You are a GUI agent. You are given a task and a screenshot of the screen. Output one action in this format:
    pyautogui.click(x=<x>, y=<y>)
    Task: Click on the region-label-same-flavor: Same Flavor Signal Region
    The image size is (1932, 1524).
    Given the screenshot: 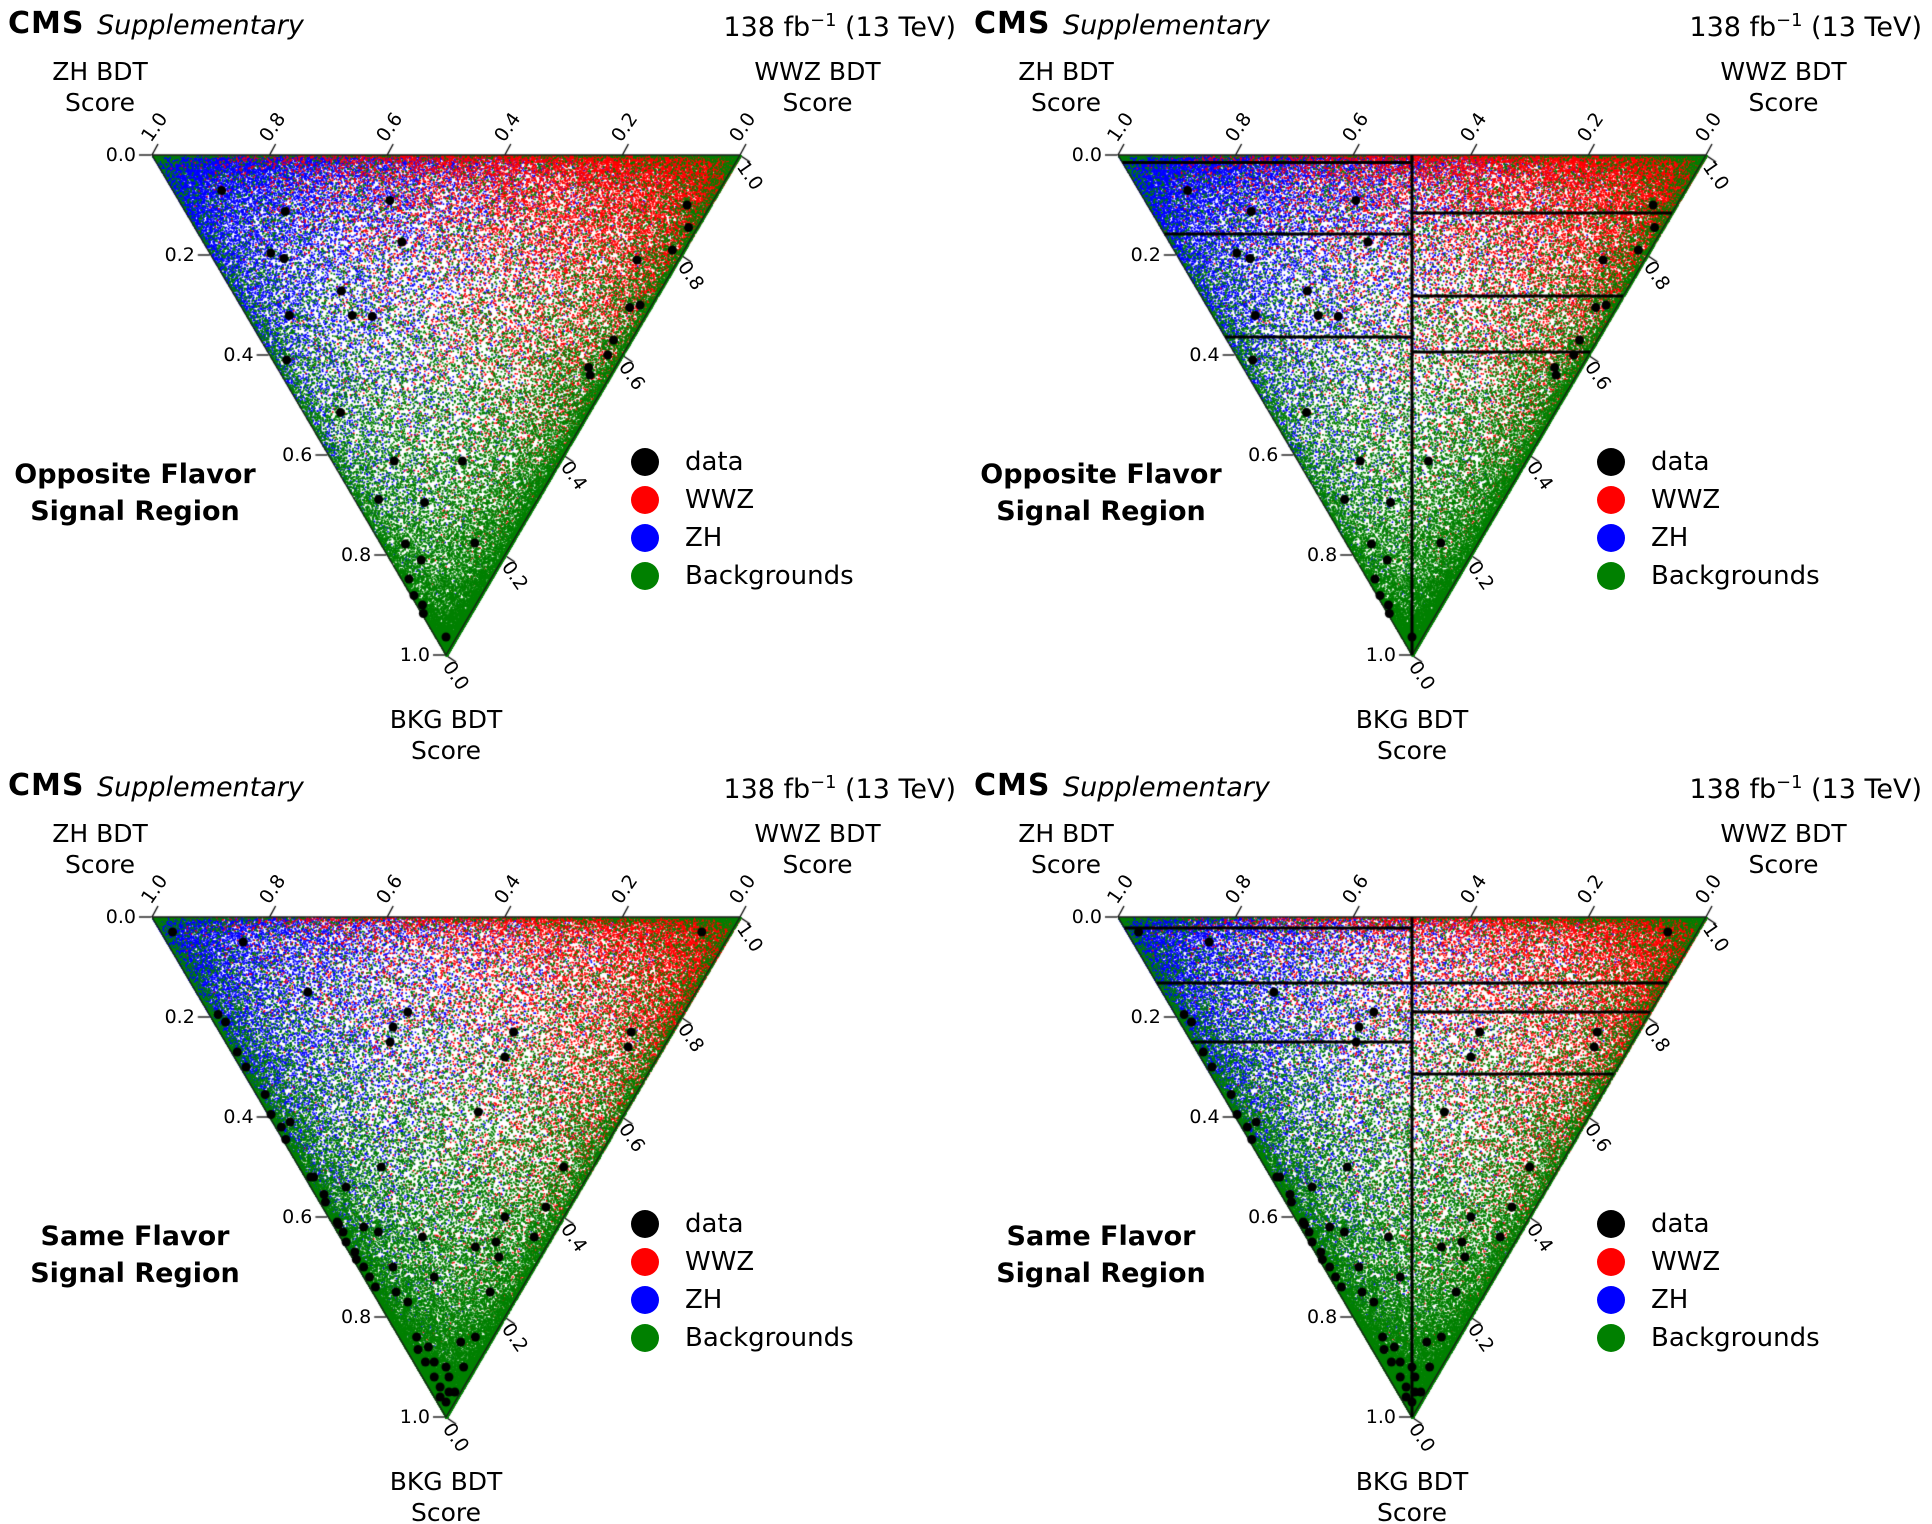 What is the action you would take?
    pyautogui.click(x=135, y=1255)
    